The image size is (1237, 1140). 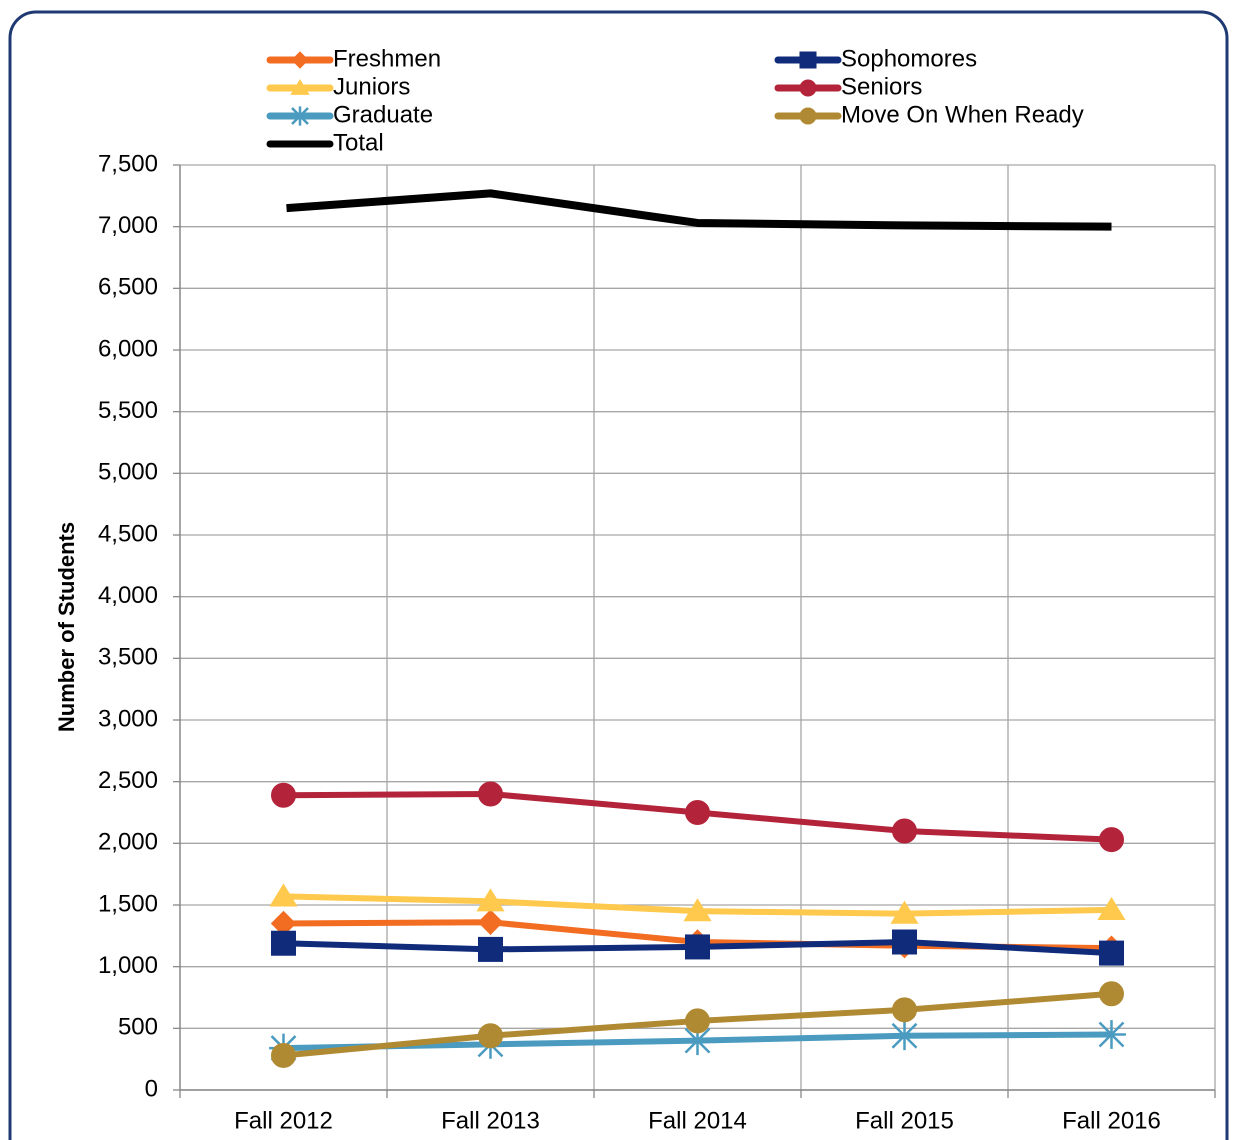 What do you see at coordinates (881, 86) in the screenshot?
I see `legend-label: Seniors` at bounding box center [881, 86].